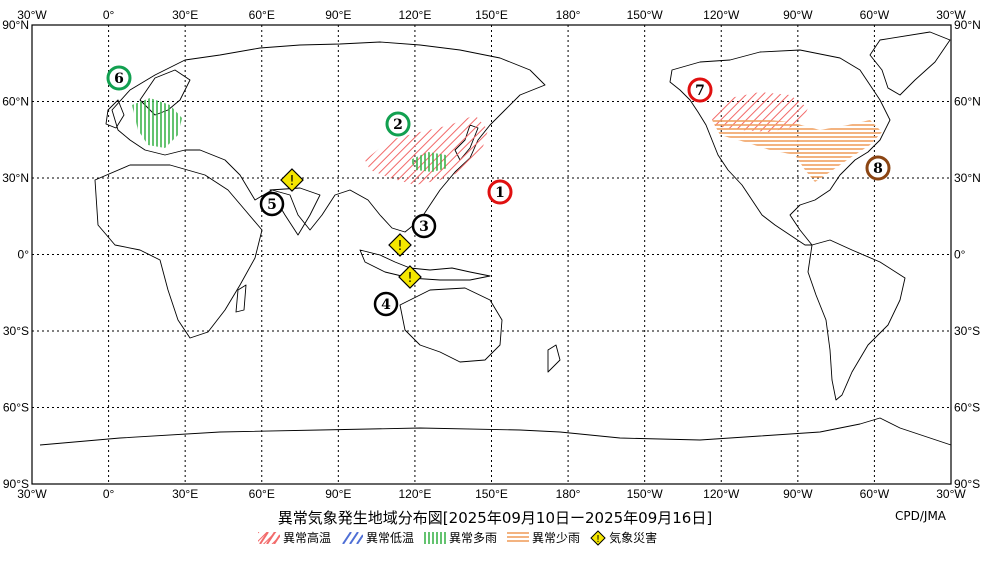 The width and height of the screenshot is (990, 575). What do you see at coordinates (429, 162) in the screenshot?
I see `wet-area-east-asia` at bounding box center [429, 162].